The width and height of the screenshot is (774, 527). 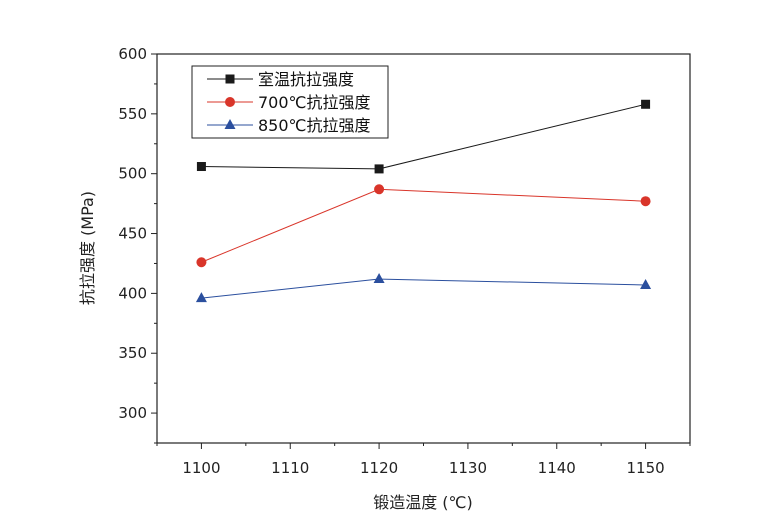 I want to click on y-tick-label: 450, so click(x=132, y=234).